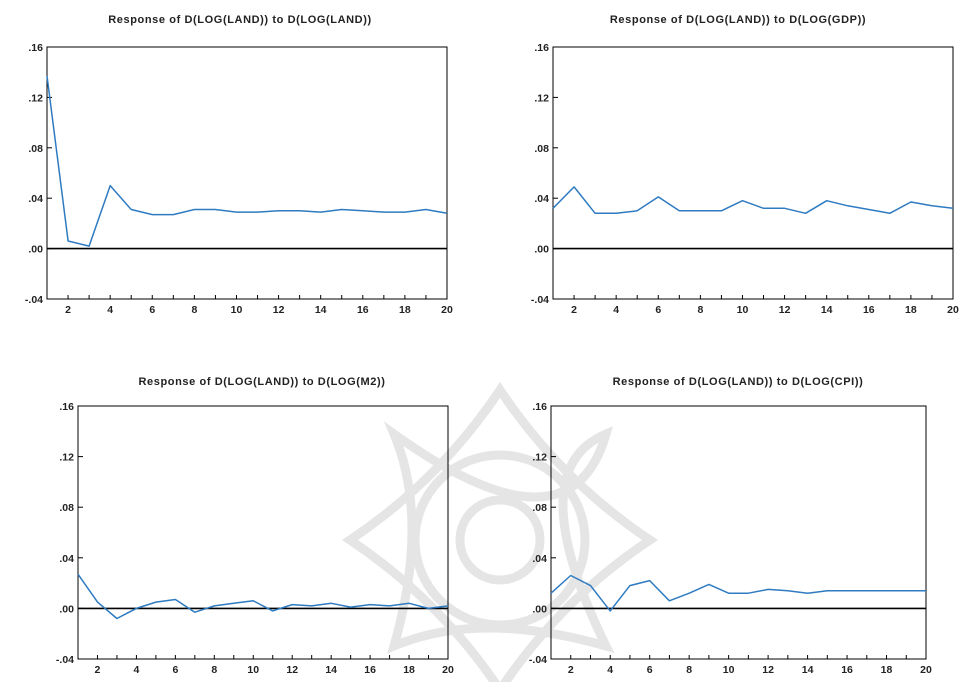 The height and width of the screenshot is (690, 963). I want to click on chart-title: Response of D(LOG(LAND)) to D(LOG(M2)), so click(261, 382).